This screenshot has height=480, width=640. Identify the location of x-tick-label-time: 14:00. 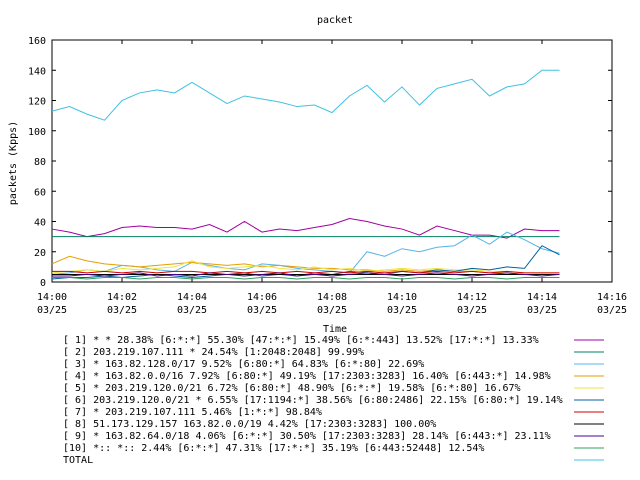
(52, 297).